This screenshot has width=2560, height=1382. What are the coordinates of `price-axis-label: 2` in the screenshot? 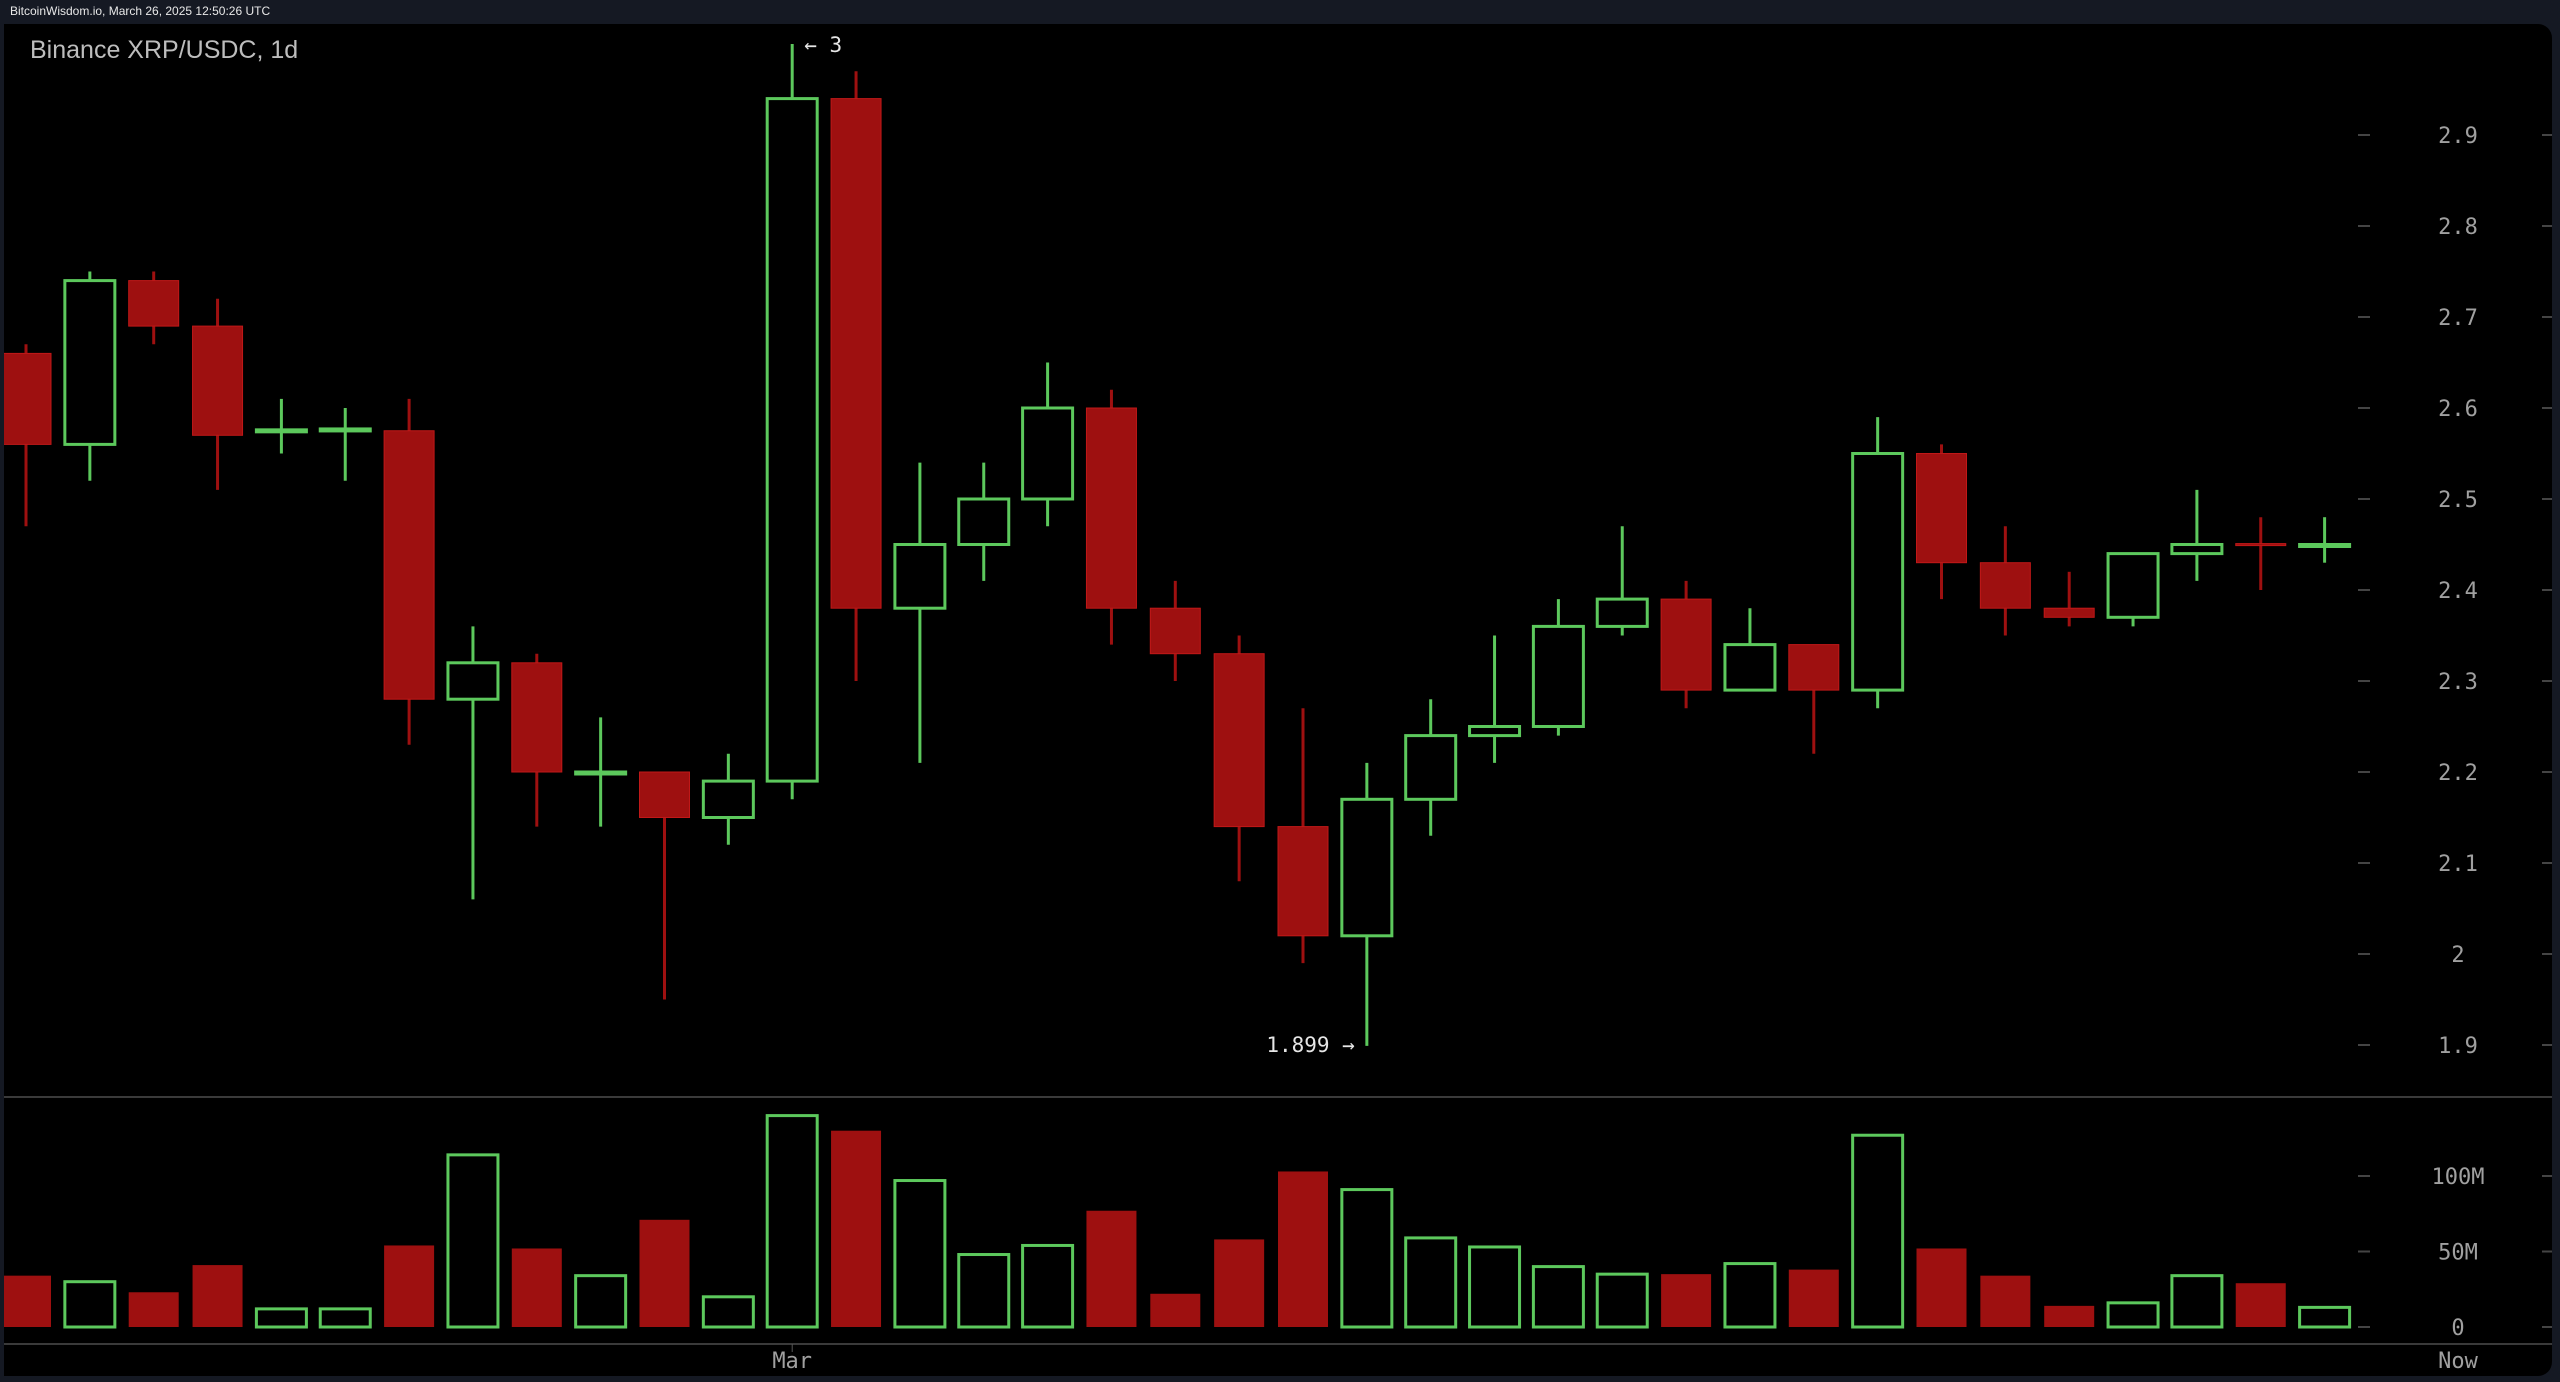 It's located at (2457, 955).